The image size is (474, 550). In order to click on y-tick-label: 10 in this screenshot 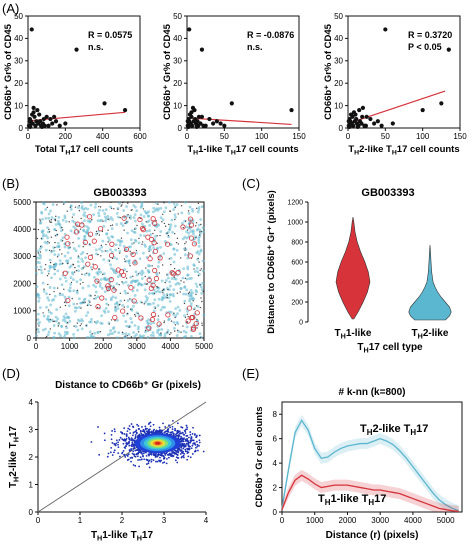, I will do `click(18, 105)`.